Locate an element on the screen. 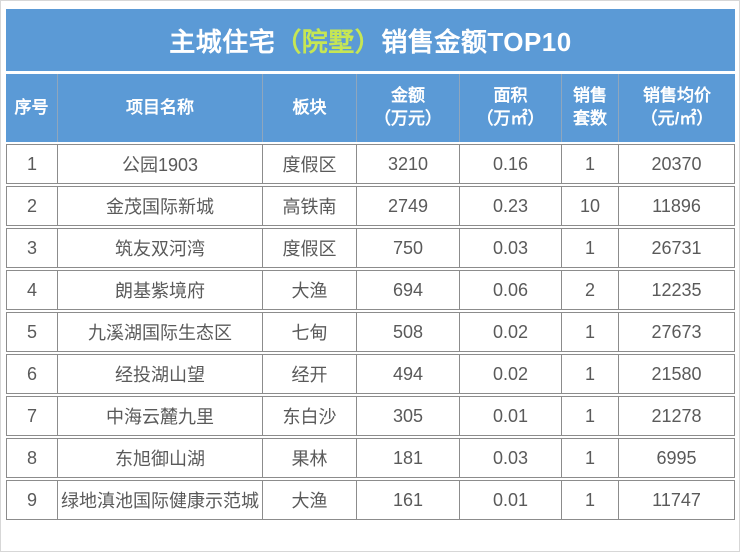  table-cell: 经投湖山望 is located at coordinates (160, 374).